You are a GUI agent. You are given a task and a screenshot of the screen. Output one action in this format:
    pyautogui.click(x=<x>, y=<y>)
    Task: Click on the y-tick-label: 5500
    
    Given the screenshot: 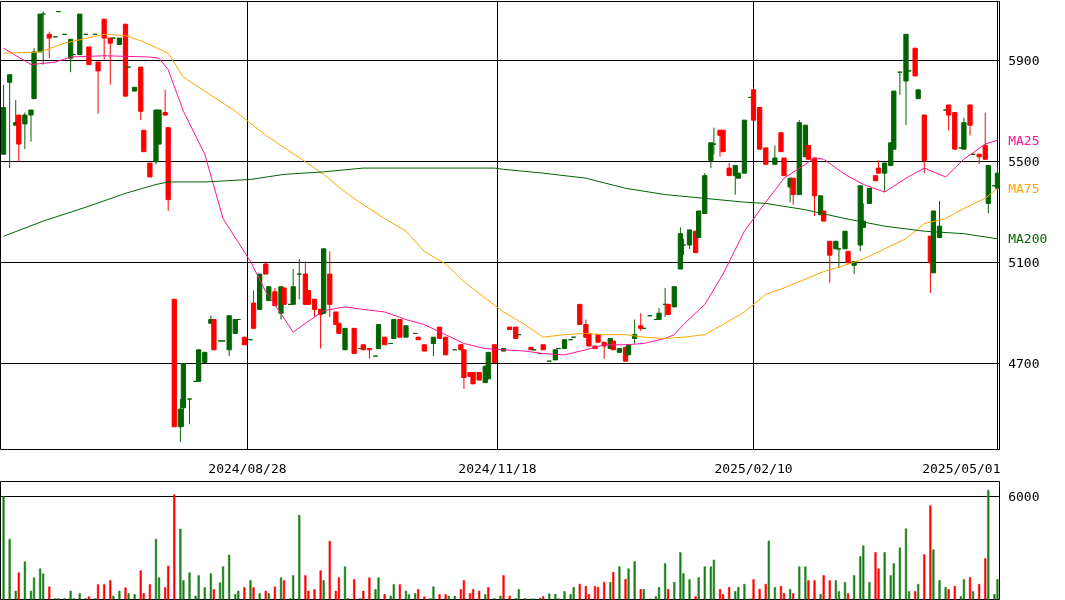 What is the action you would take?
    pyautogui.click(x=1024, y=162)
    